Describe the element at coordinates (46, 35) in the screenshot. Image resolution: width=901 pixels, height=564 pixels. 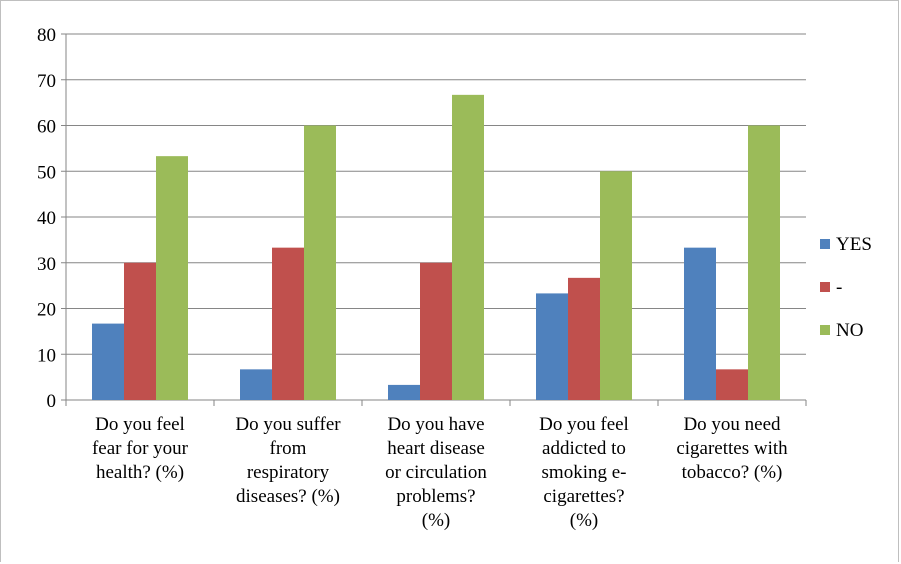
I see `y-tick-label: 80` at that location.